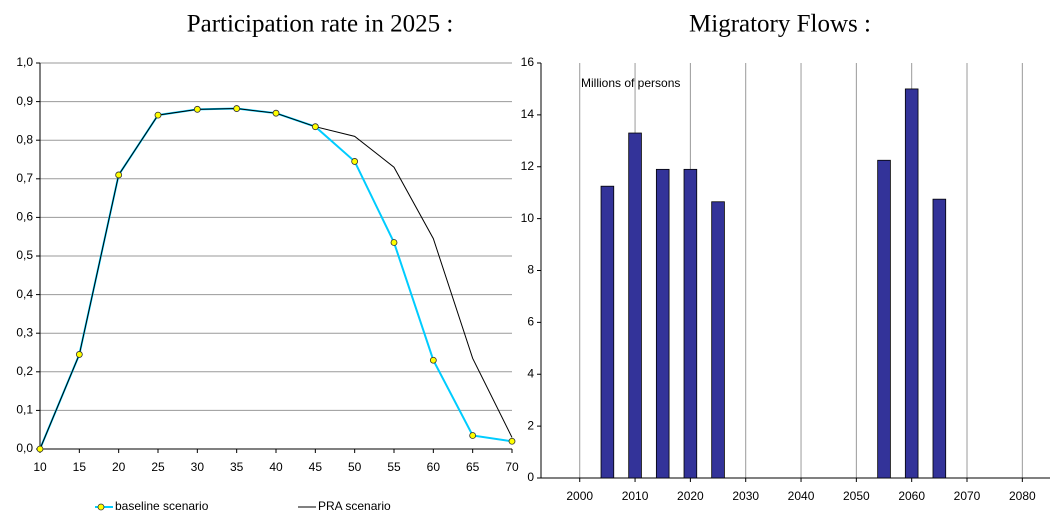 Image resolution: width=1055 pixels, height=517 pixels. I want to click on x-tick-label: 10, so click(40, 467).